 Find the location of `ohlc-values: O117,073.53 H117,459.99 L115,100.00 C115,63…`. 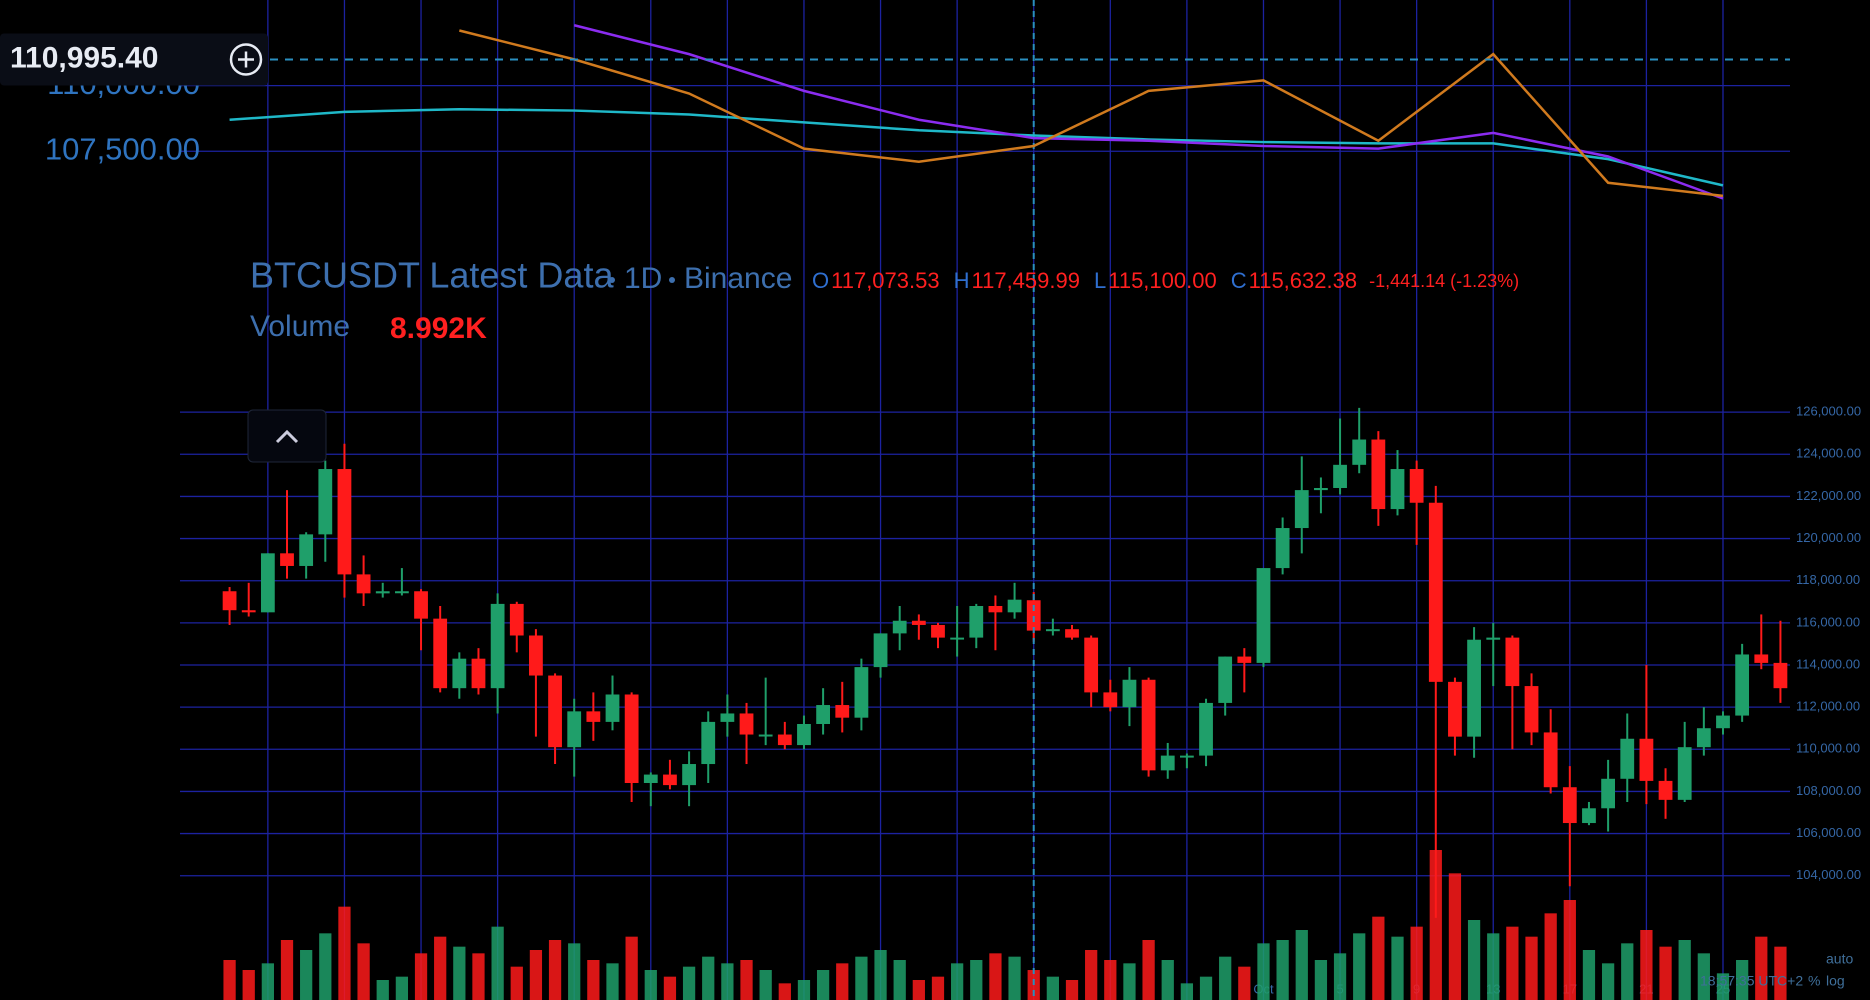

ohlc-values: O117,073.53 H117,459.99 L115,100.00 C115,63… is located at coordinates (1165, 280).